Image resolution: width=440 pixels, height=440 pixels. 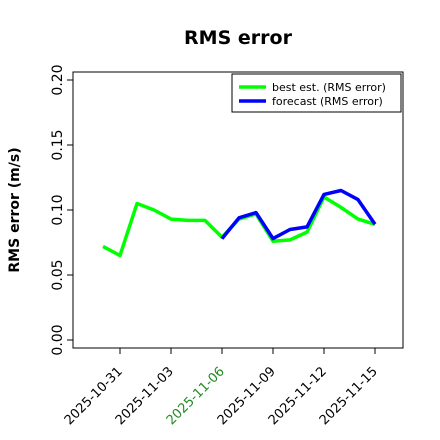 What do you see at coordinates (58, 209) in the screenshot?
I see `y-tick-label: 0.10` at bounding box center [58, 209].